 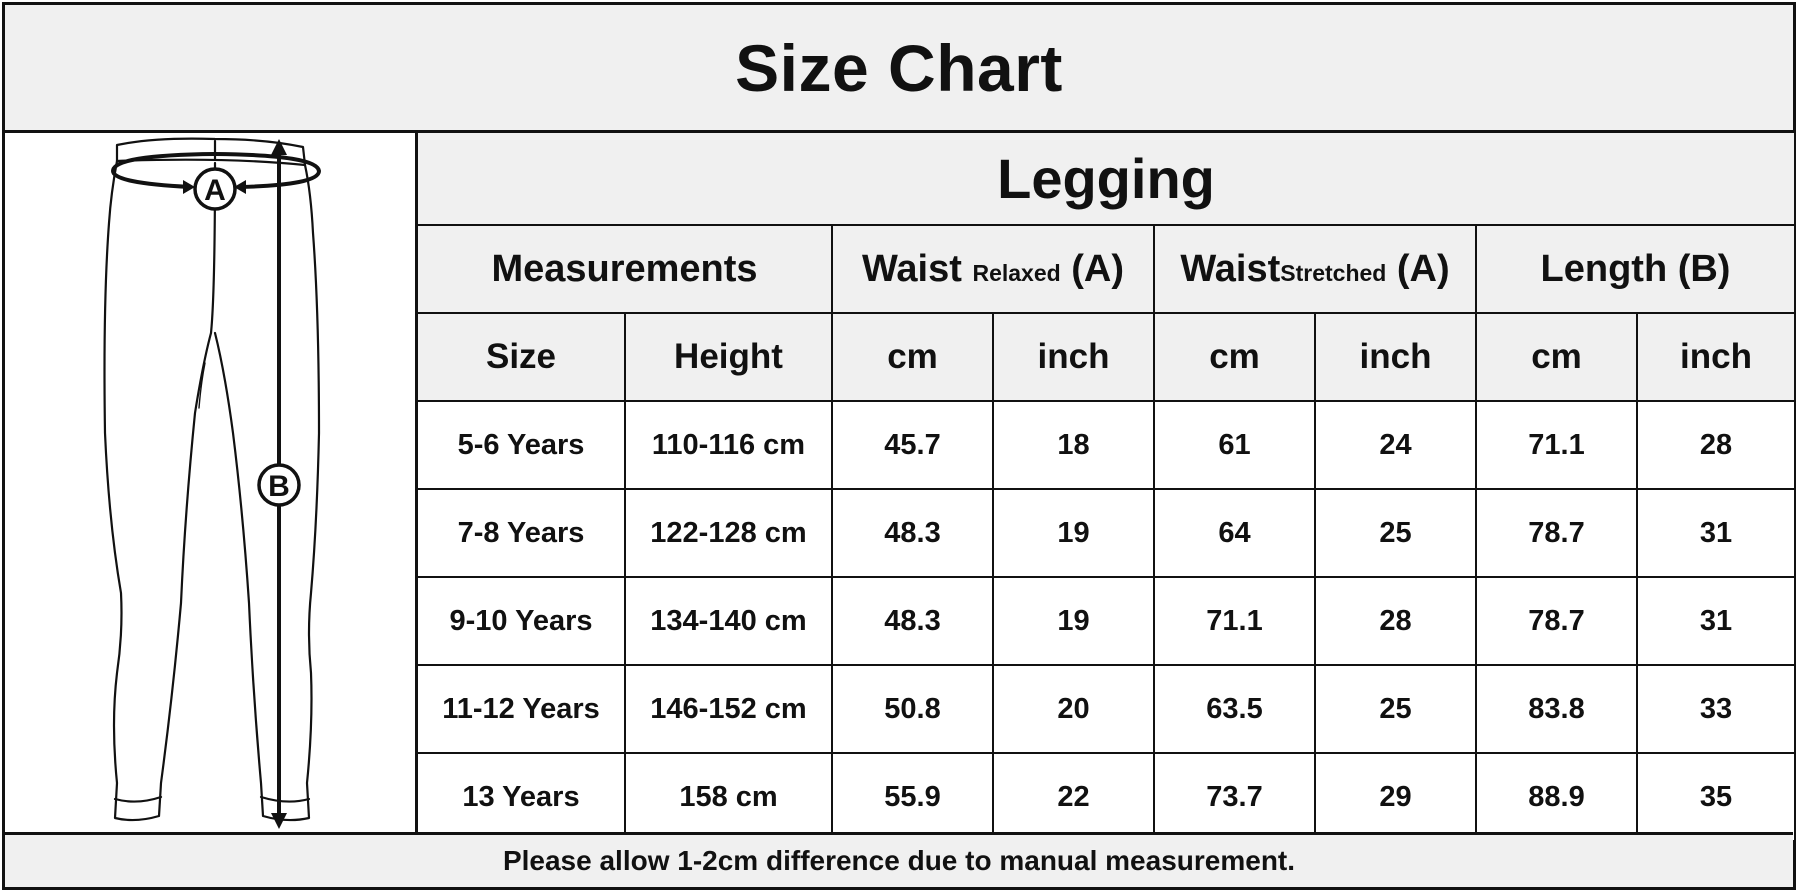 What do you see at coordinates (1423, 268) in the screenshot?
I see `waist-stretched-code: (A)` at bounding box center [1423, 268].